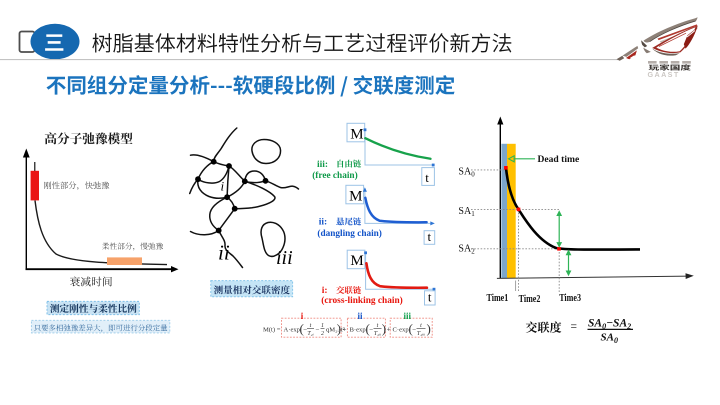 The width and height of the screenshot is (720, 405). I want to click on svg-text: (cross-linking chain), so click(362, 300).